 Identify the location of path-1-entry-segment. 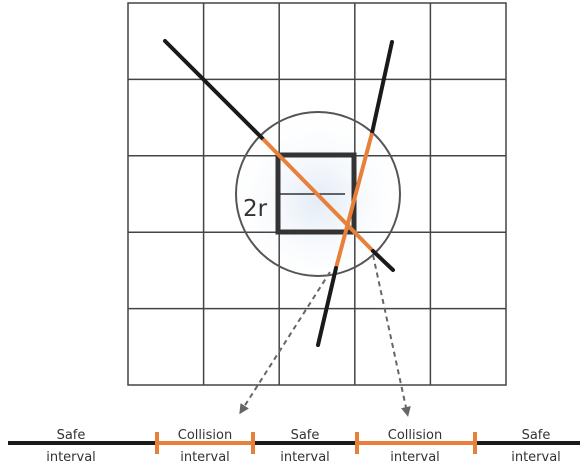
(214, 90).